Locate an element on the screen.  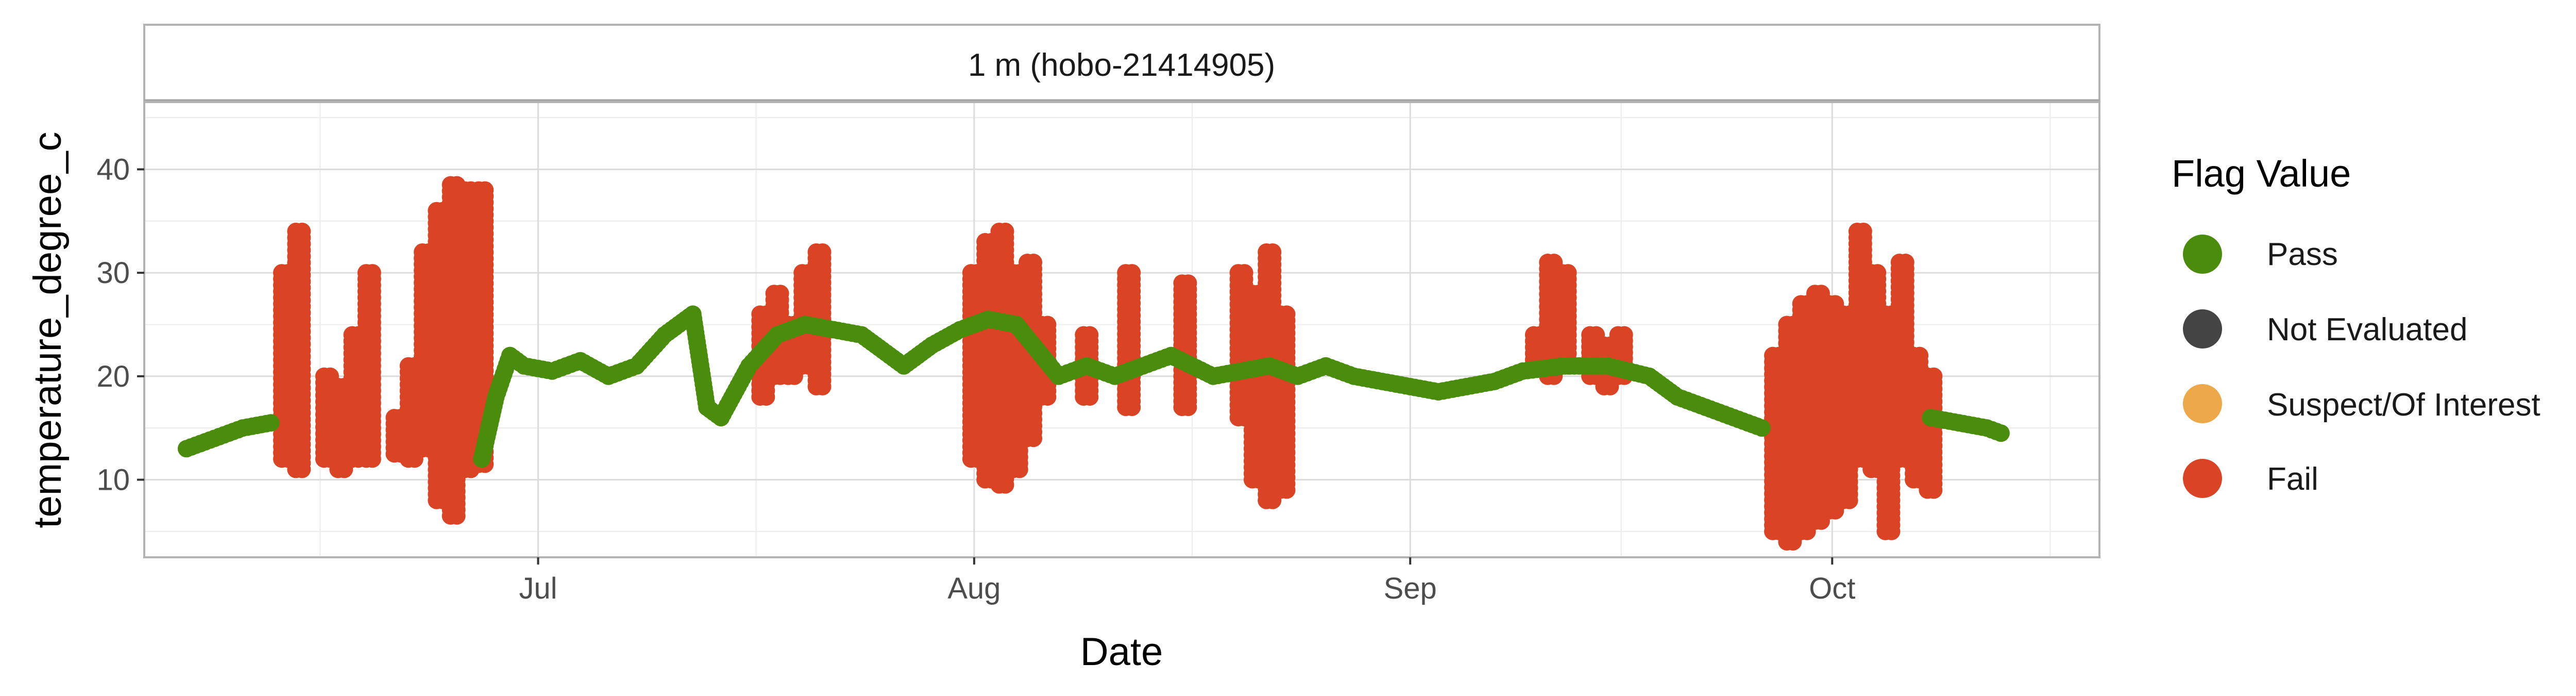
y-tick-label: 20 is located at coordinates (113, 376).